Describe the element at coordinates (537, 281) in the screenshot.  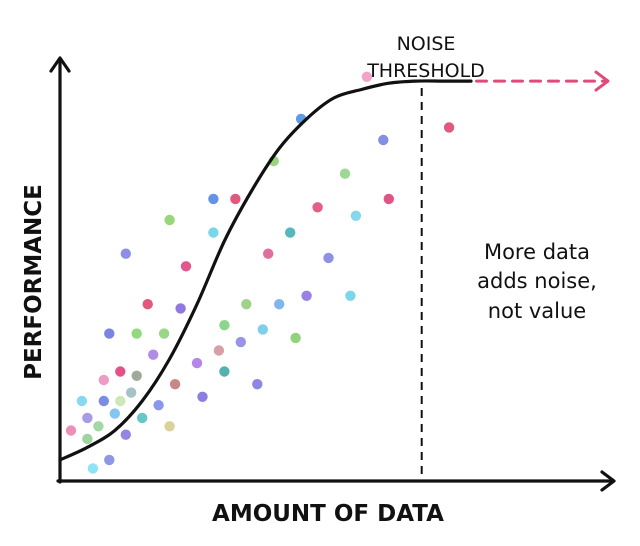
I see `annotation-line-2: adds noise,` at that location.